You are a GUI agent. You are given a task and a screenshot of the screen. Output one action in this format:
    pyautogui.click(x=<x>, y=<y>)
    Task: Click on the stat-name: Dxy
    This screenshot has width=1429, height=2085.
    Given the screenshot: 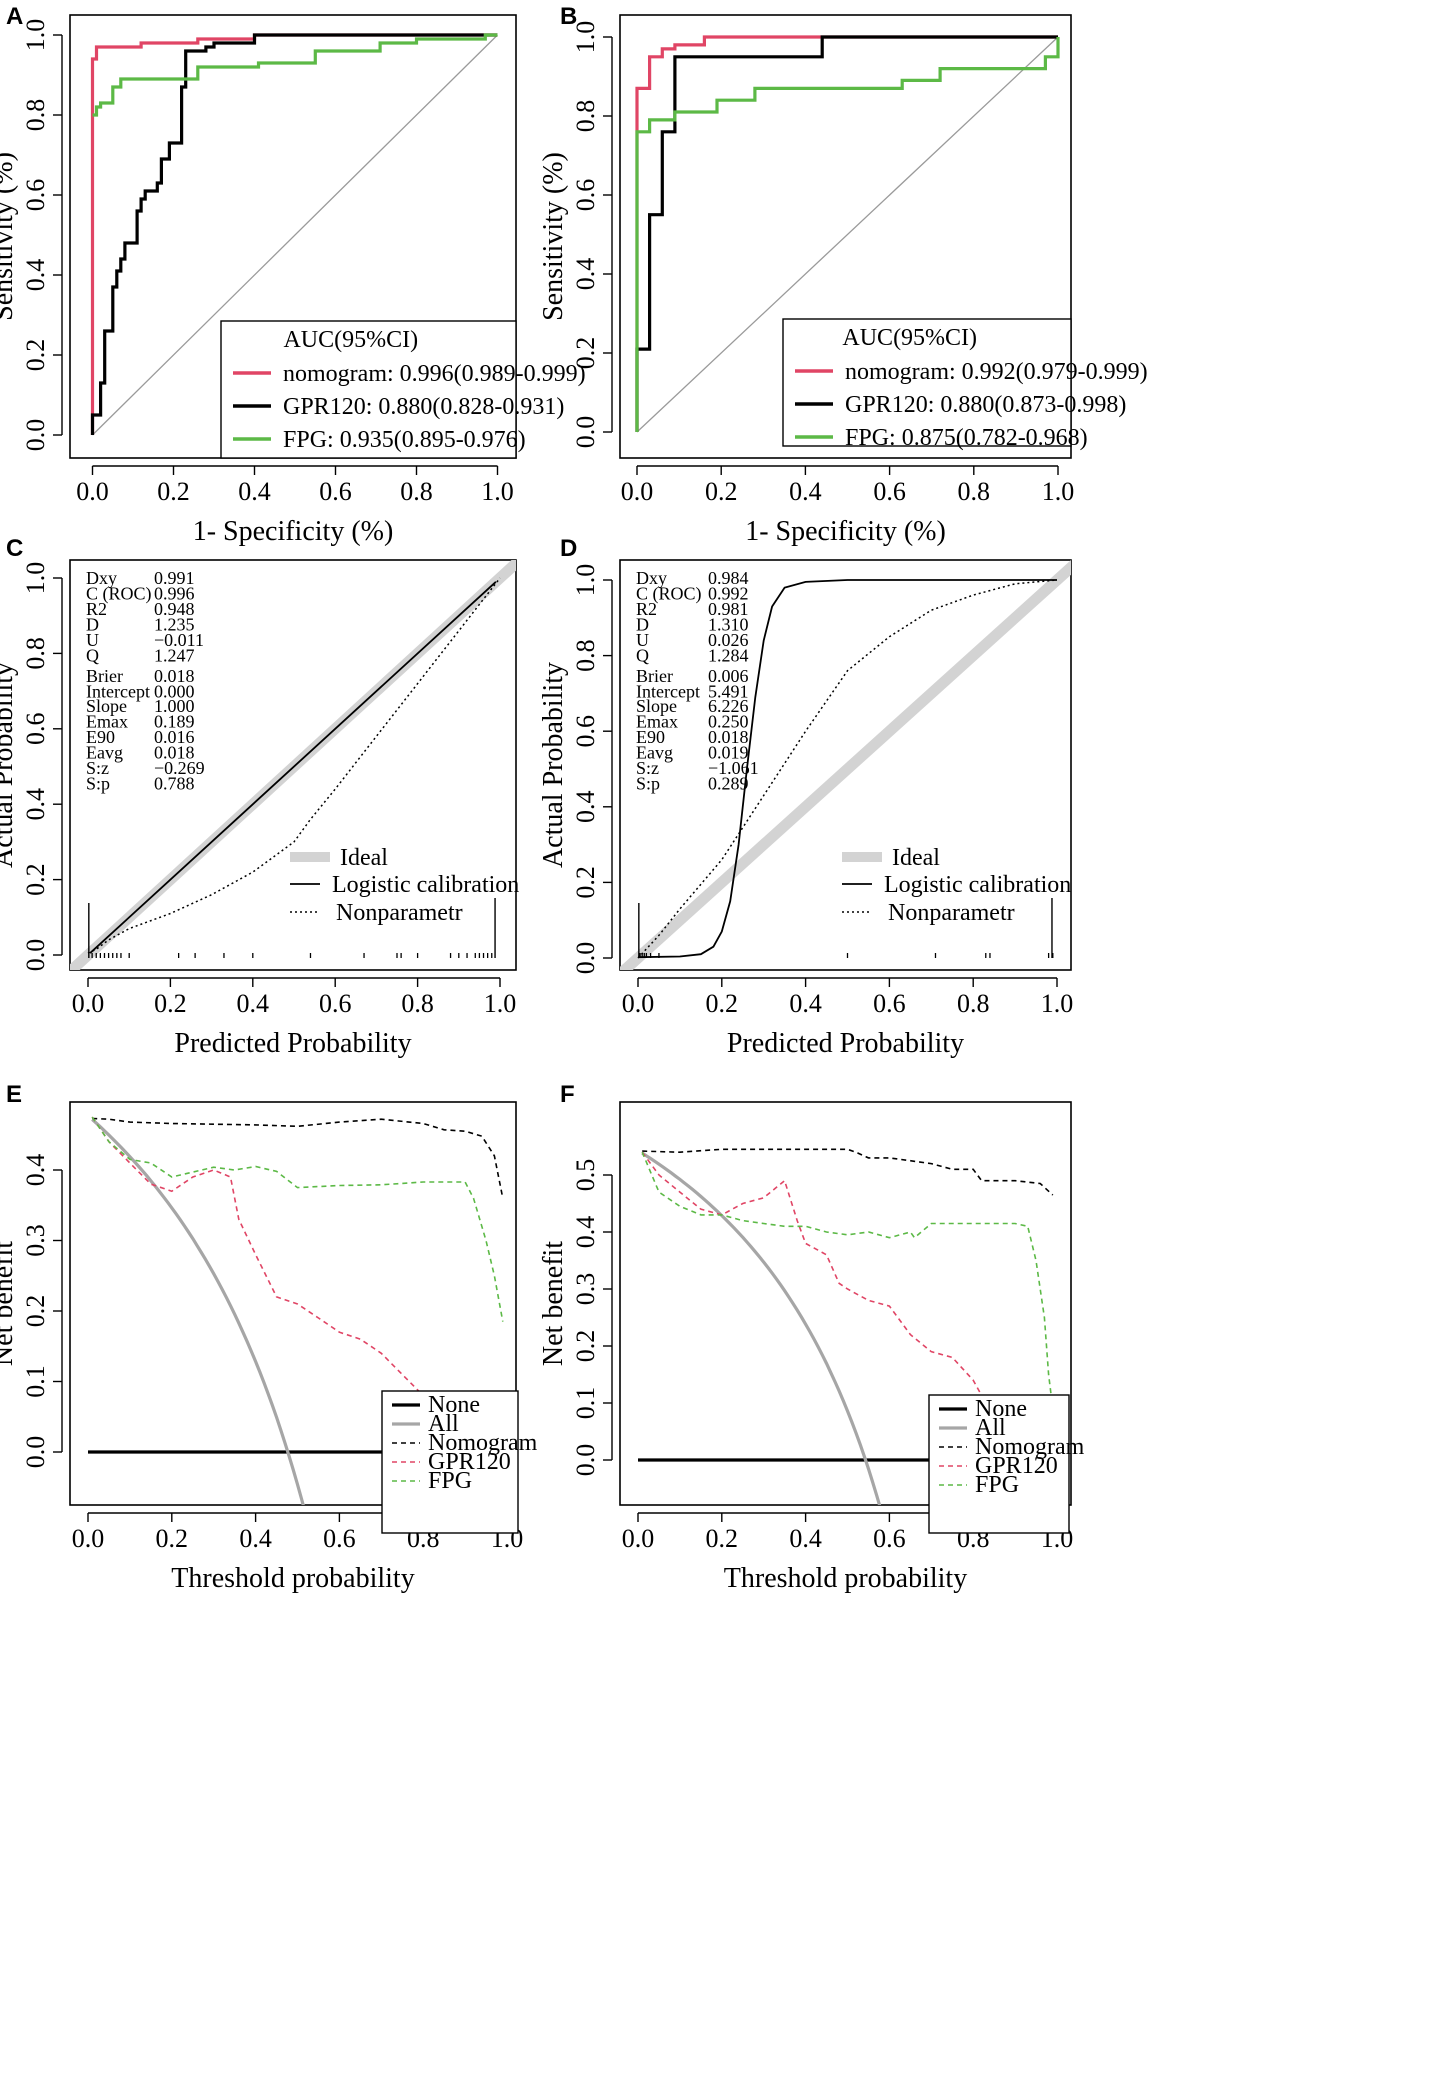 What is the action you would take?
    pyautogui.click(x=651, y=578)
    